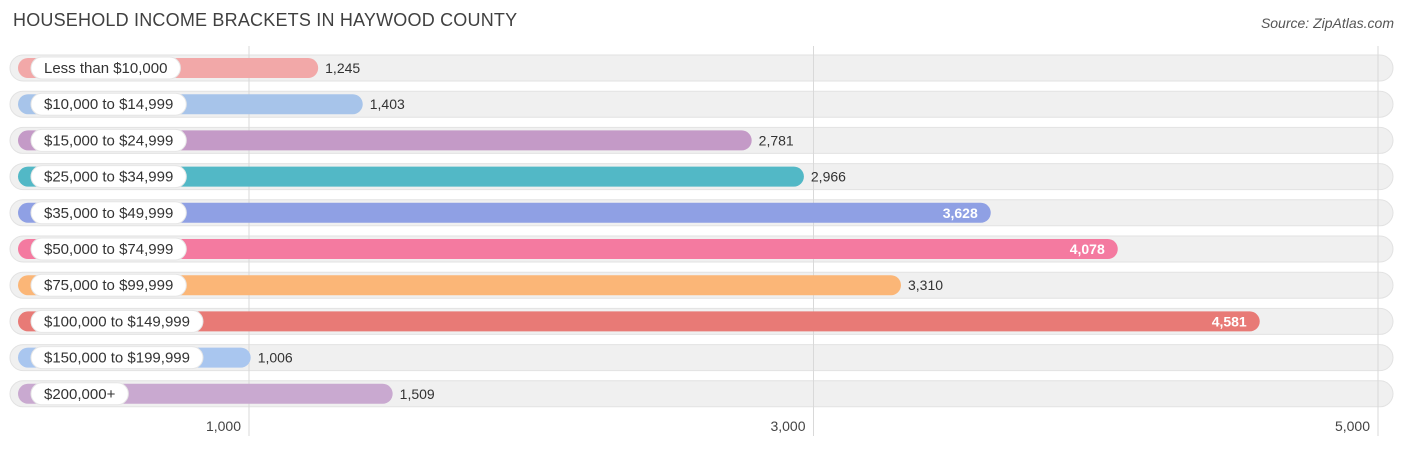 The width and height of the screenshot is (1406, 449). What do you see at coordinates (223, 426) in the screenshot?
I see `tick-label: 1,000` at bounding box center [223, 426].